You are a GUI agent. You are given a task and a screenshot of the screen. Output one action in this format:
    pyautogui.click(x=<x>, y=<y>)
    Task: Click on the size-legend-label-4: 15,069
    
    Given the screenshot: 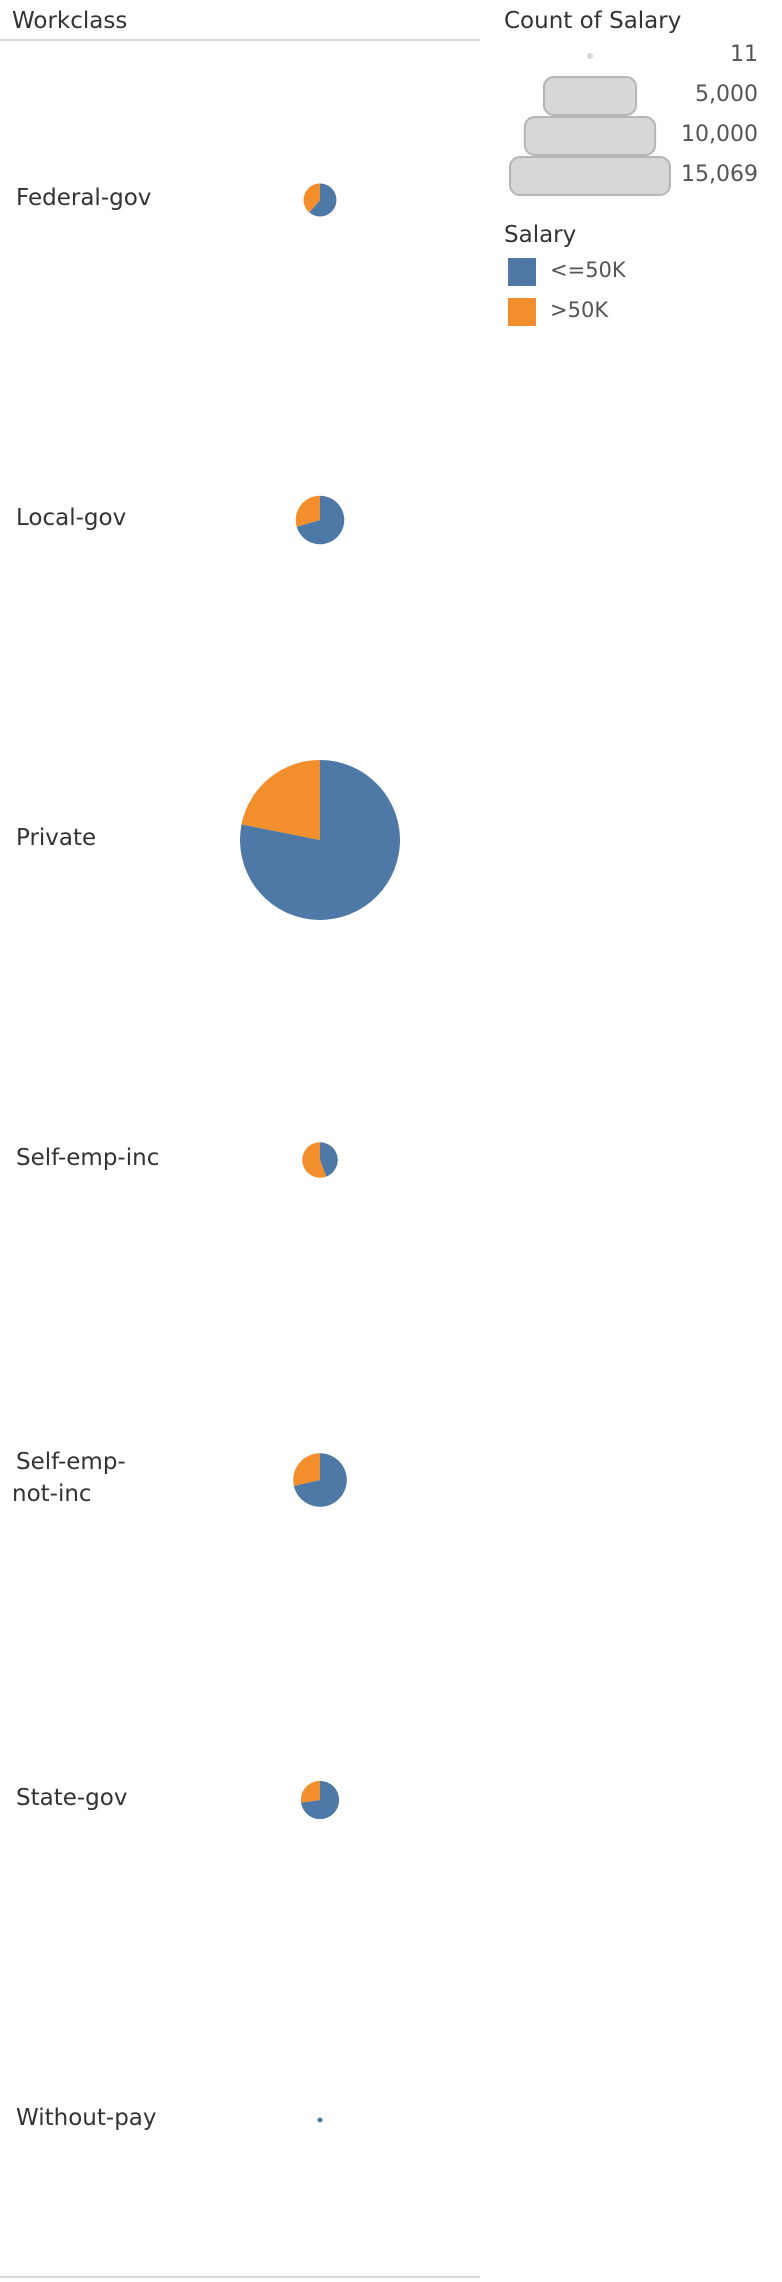 What is the action you would take?
    pyautogui.click(x=719, y=174)
    